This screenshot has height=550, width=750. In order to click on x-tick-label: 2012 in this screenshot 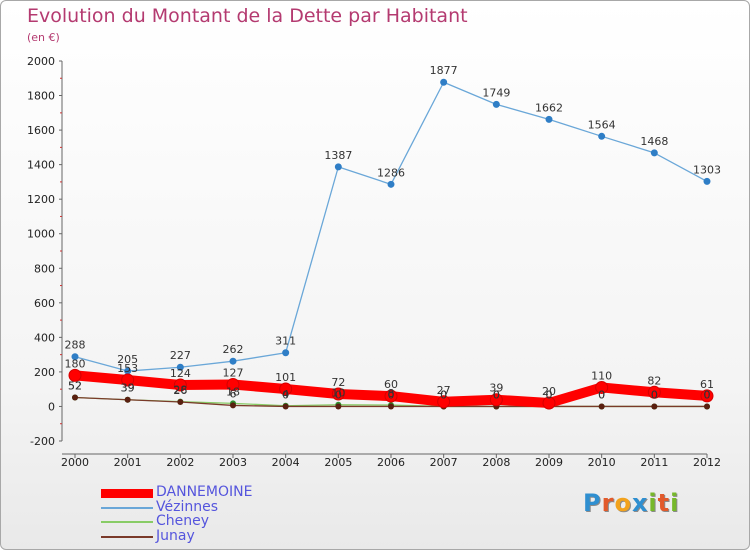, I will do `click(707, 462)`.